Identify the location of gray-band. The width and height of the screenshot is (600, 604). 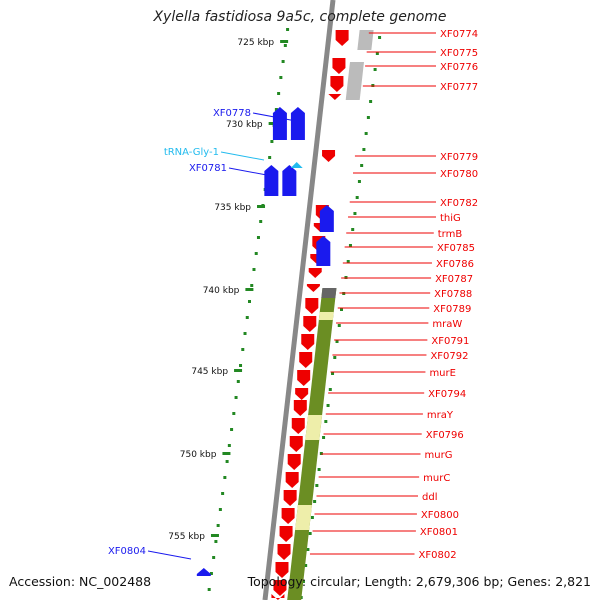
(329, 293).